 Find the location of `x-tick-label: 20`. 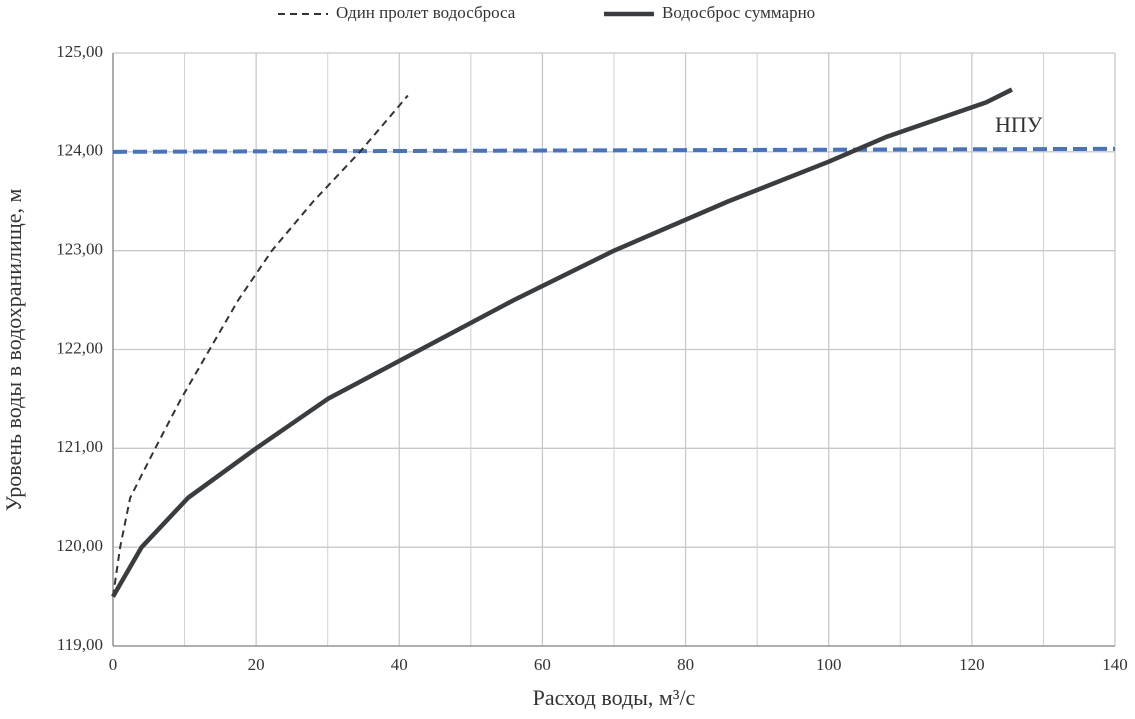

x-tick-label: 20 is located at coordinates (256, 664).